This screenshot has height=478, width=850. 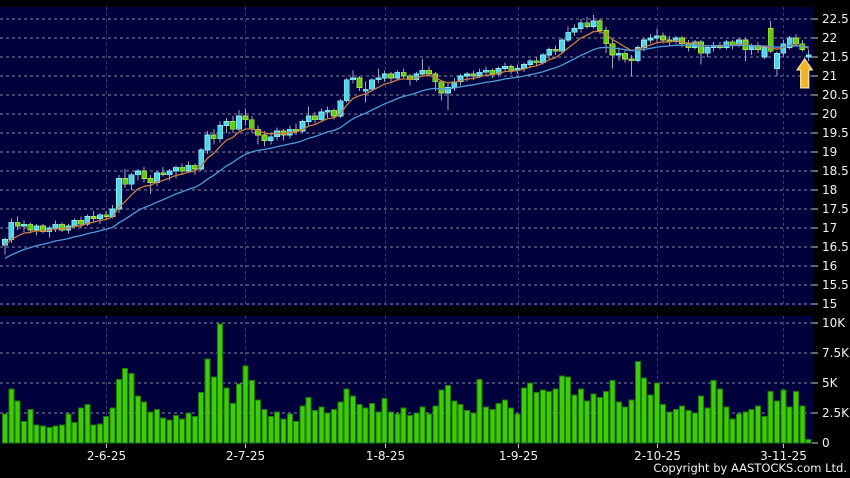 What do you see at coordinates (829, 152) in the screenshot?
I see `y-axis-label: 19` at bounding box center [829, 152].